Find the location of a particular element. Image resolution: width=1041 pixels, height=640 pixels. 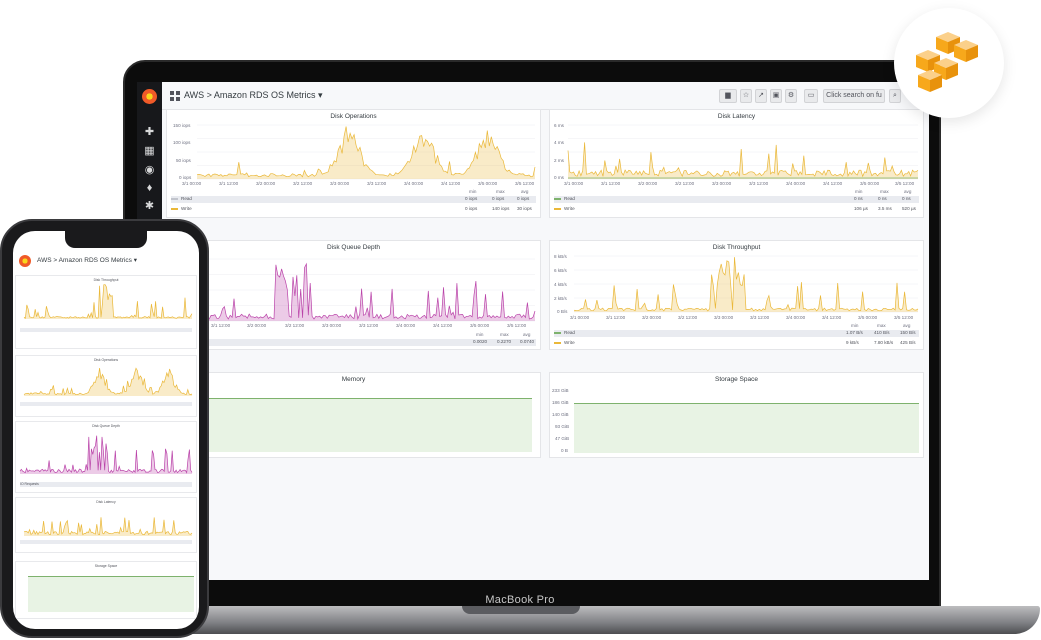

y-tick: 6 ms is located at coordinates (559, 125).